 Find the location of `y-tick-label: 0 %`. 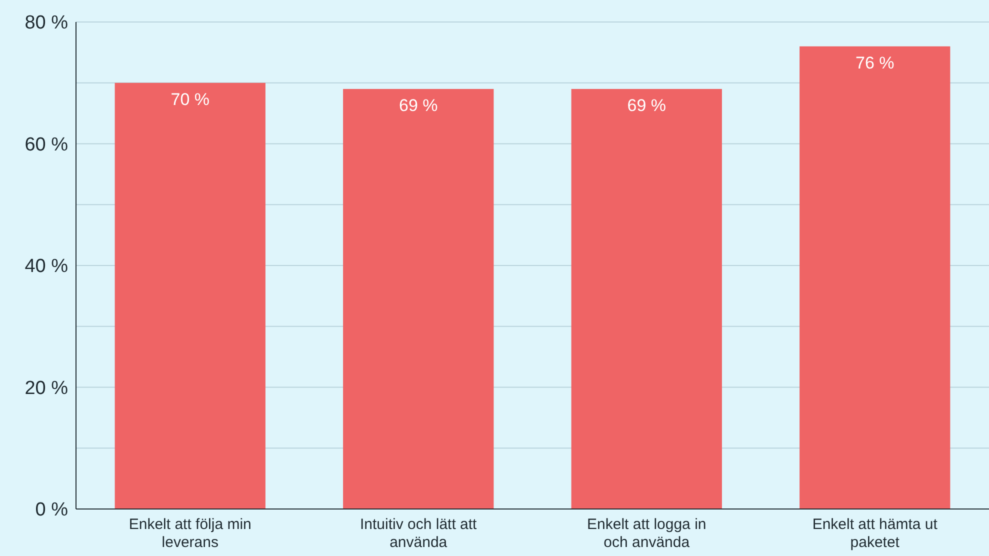

y-tick-label: 0 % is located at coordinates (51, 510).